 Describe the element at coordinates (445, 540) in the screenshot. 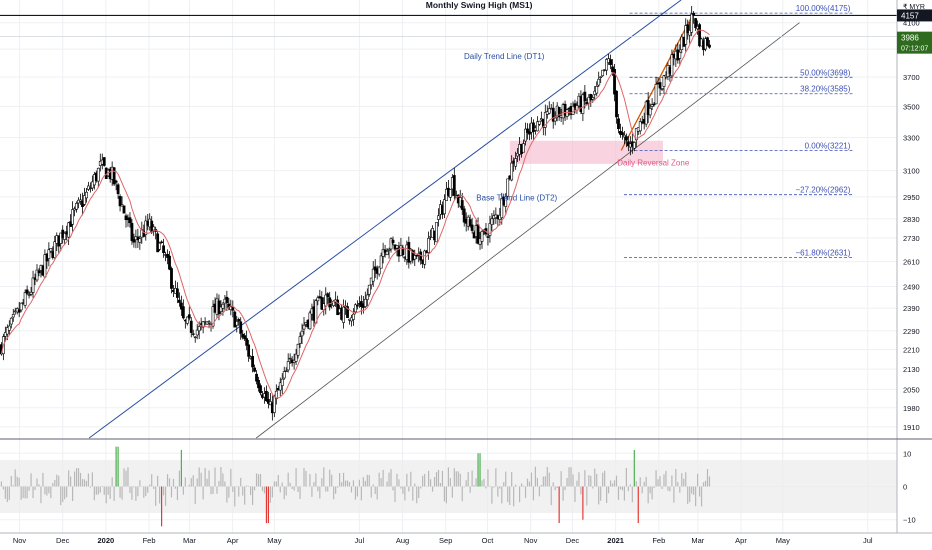

I see `time-tick-label: Sep` at that location.